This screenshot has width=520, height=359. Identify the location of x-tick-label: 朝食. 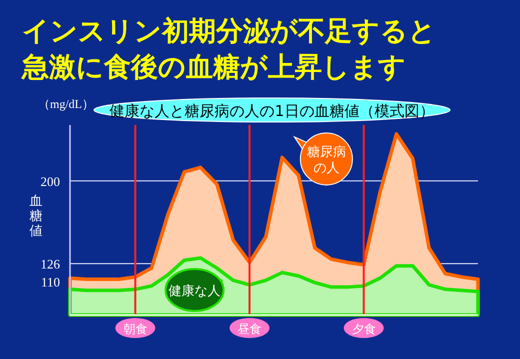
(135, 329).